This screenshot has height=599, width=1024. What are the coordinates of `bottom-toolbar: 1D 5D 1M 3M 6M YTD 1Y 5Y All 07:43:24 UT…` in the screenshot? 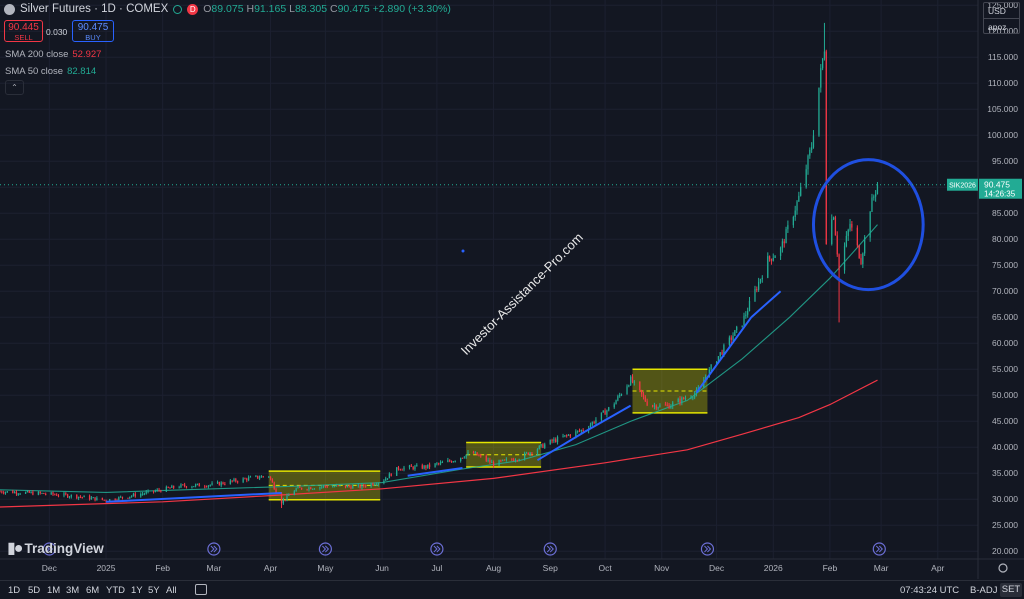 It's located at (512, 589).